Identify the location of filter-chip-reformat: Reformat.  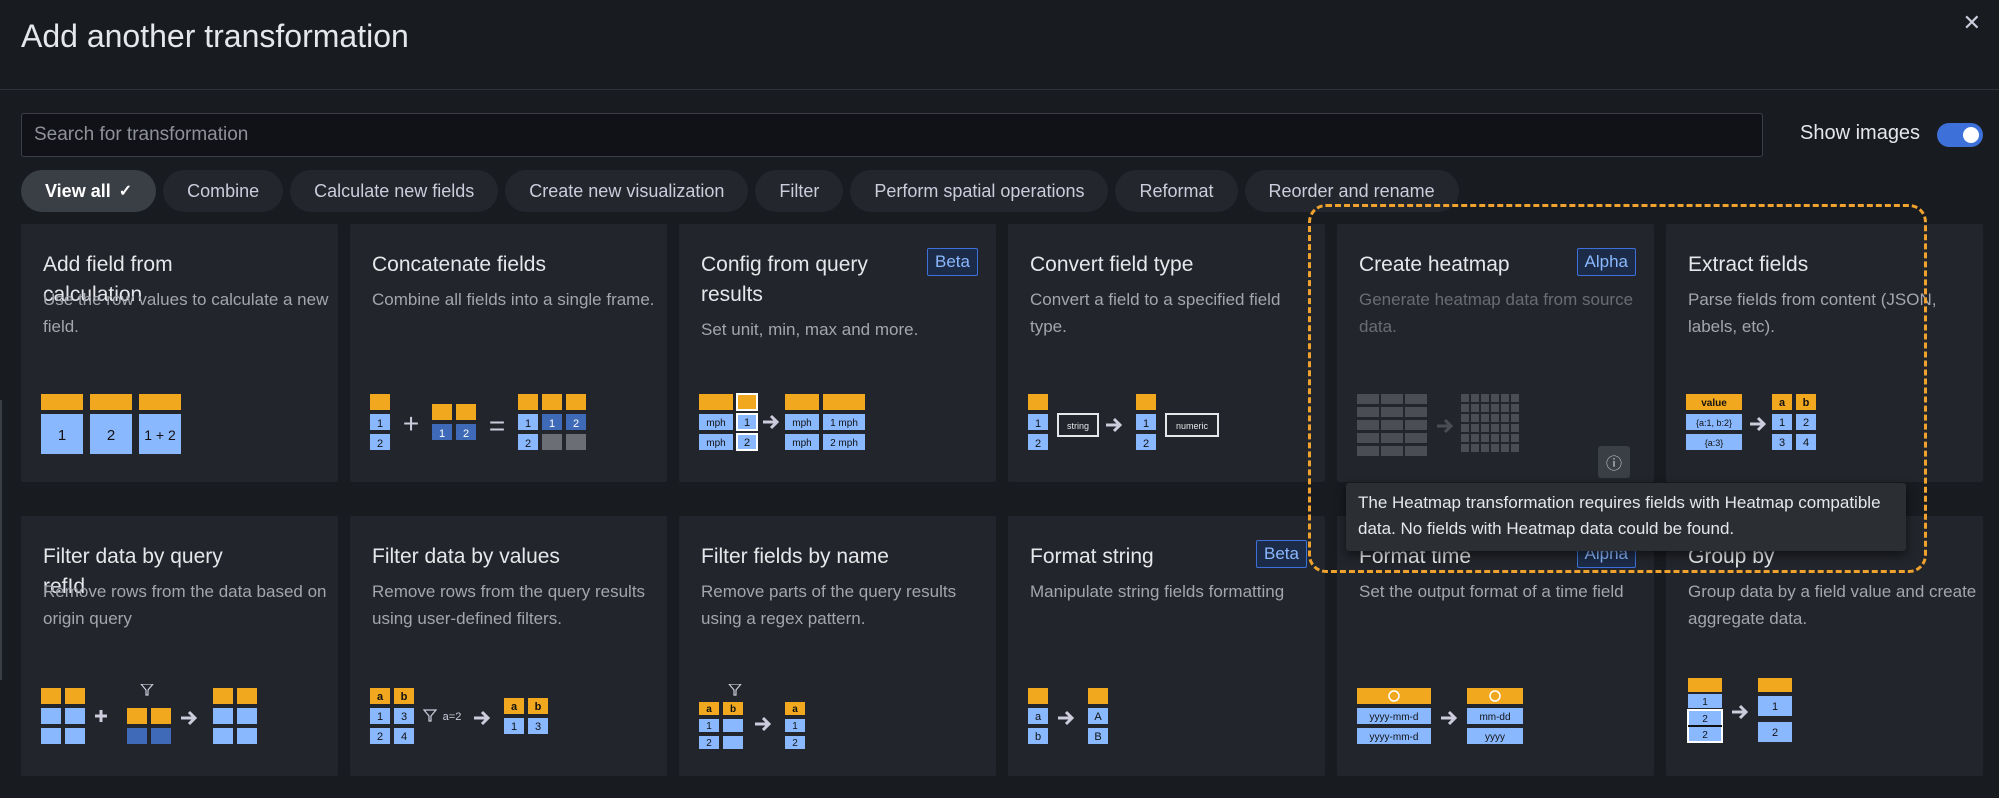
(1176, 191).